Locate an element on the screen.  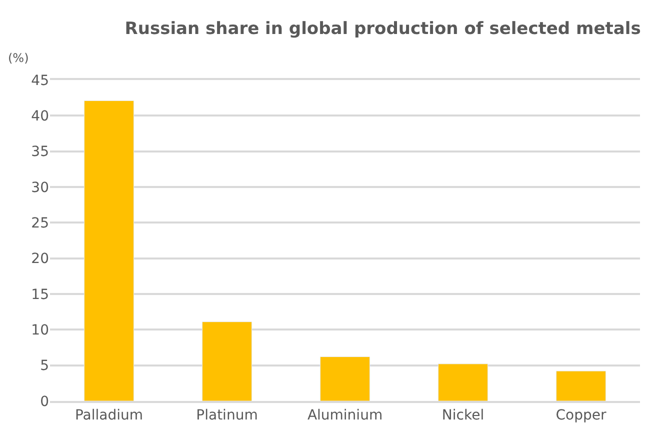
x-tick-label: Platinum is located at coordinates (227, 416).